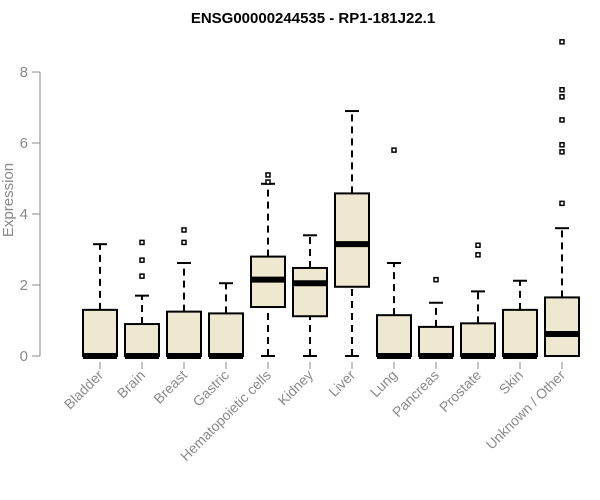  What do you see at coordinates (24, 143) in the screenshot?
I see `y-tick-label: 6` at bounding box center [24, 143].